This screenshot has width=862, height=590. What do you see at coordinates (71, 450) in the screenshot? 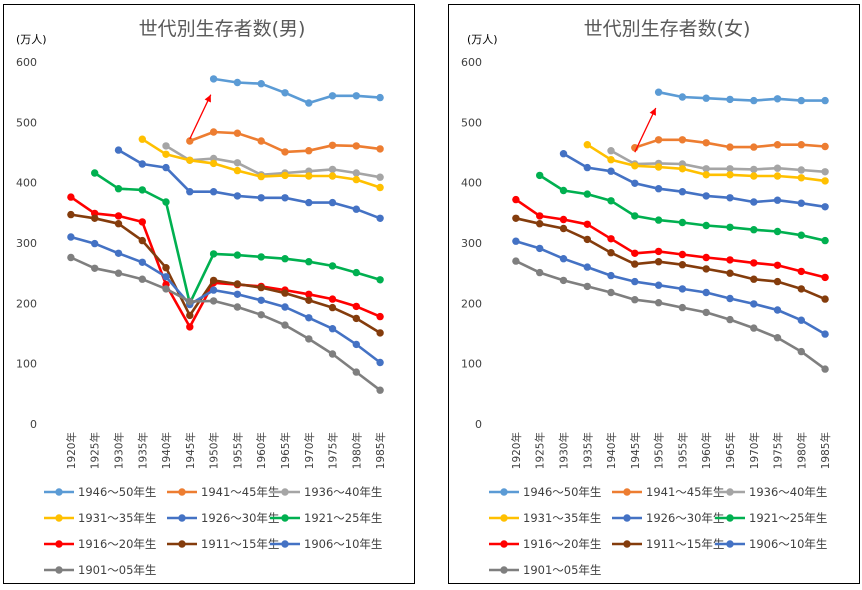
I see `x-tick-label: 1920年` at bounding box center [71, 450].